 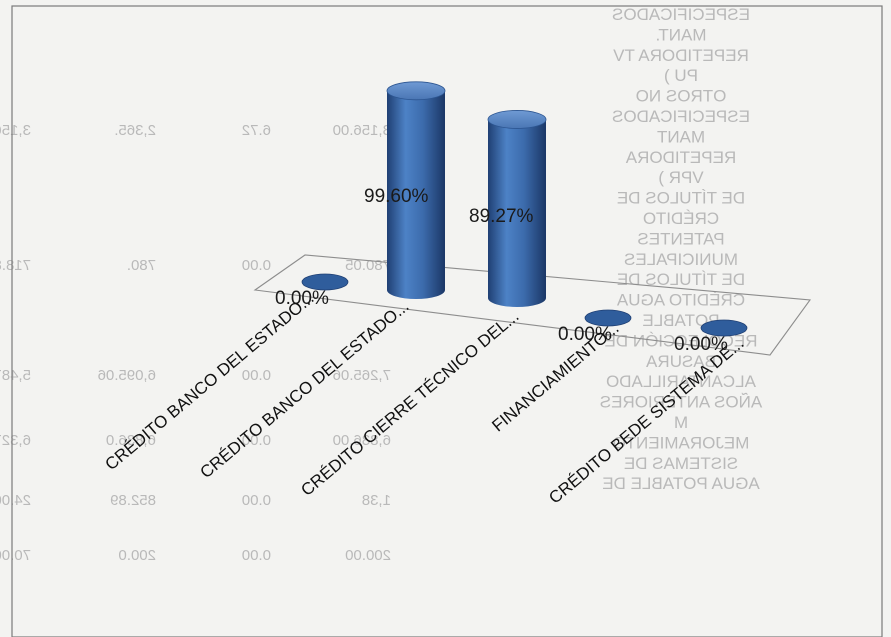 What do you see at coordinates (396, 196) in the screenshot?
I see `data-label: 99.60%` at bounding box center [396, 196].